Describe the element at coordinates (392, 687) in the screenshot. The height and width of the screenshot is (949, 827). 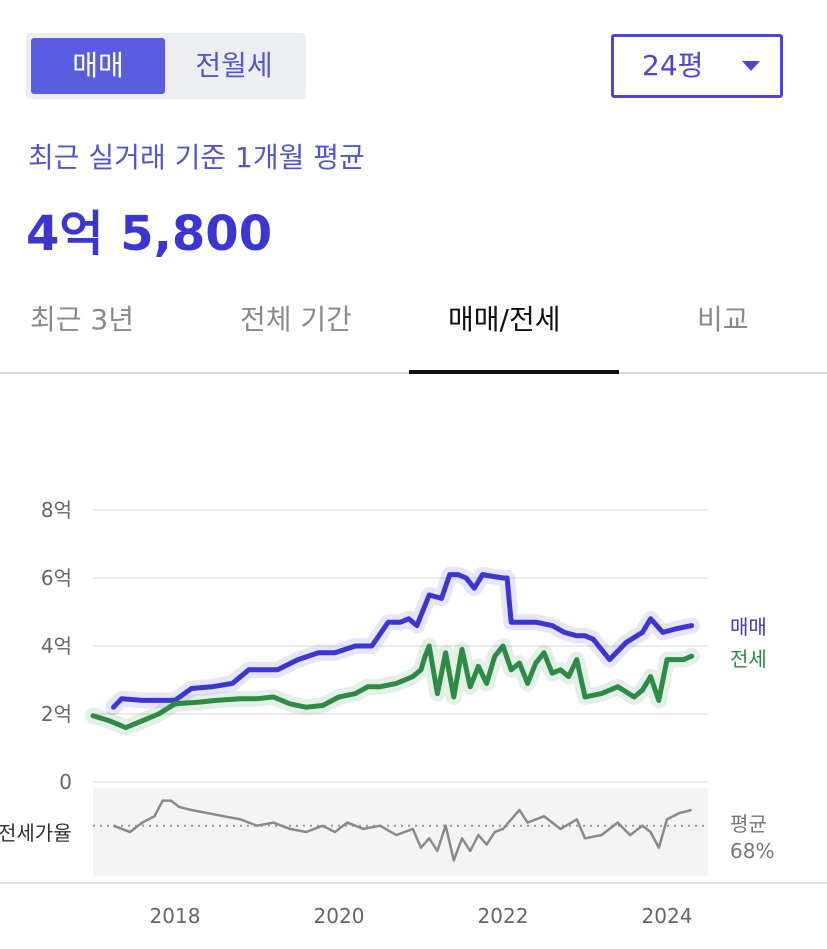
I see `jeonse-series-line` at that location.